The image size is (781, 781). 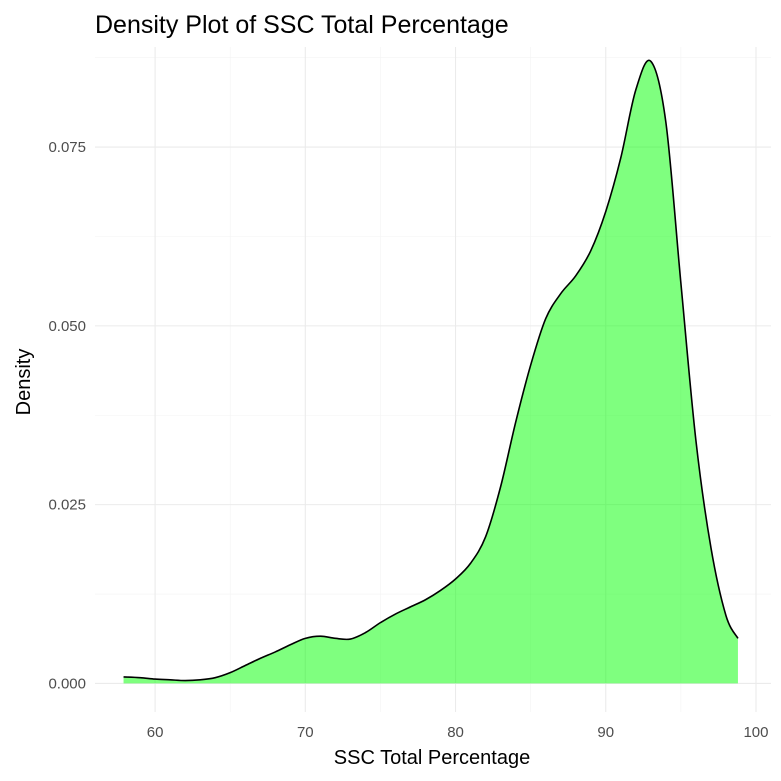 I want to click on y-axis-ticks: 0.000 0.025 0.050 0.075, so click(x=67, y=415).